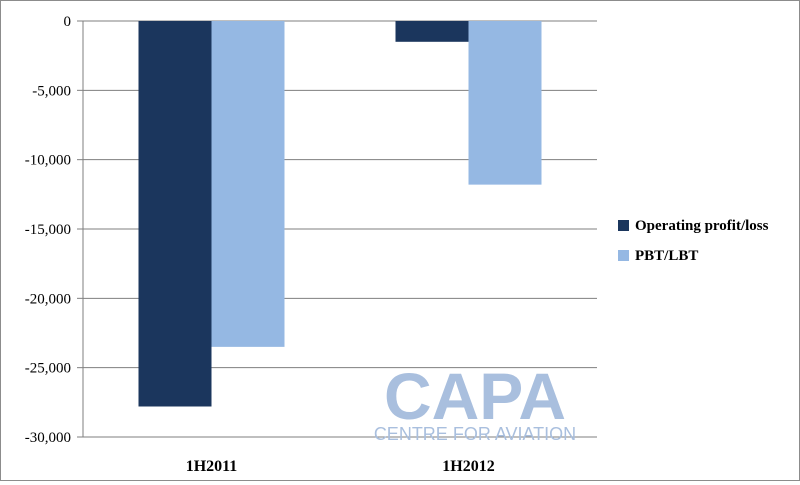 This screenshot has width=800, height=485. Describe the element at coordinates (175, 214) in the screenshot. I see `bar-operating-1h2011` at that location.